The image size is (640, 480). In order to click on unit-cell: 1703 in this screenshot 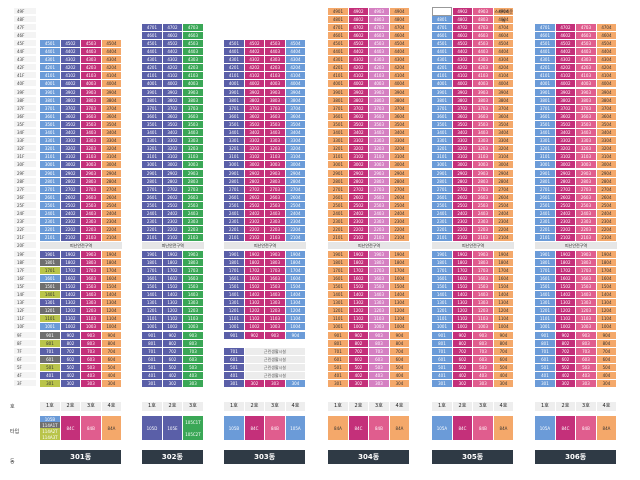, I will do `click(483, 270)`.